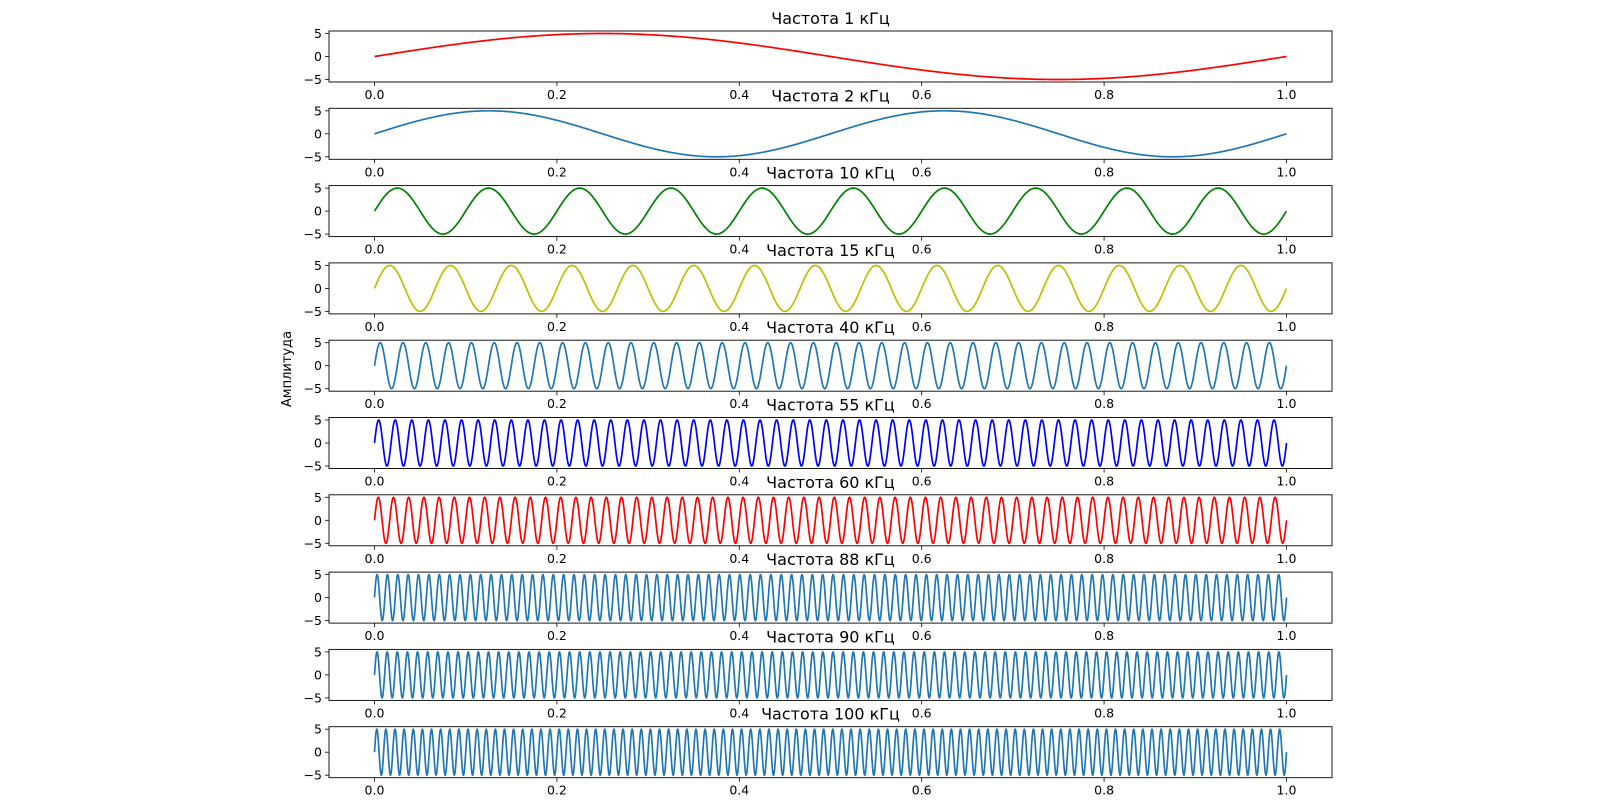 Image resolution: width=1600 pixels, height=802 pixels. I want to click on subplot-title: Частота 1 кГц, so click(830, 18).